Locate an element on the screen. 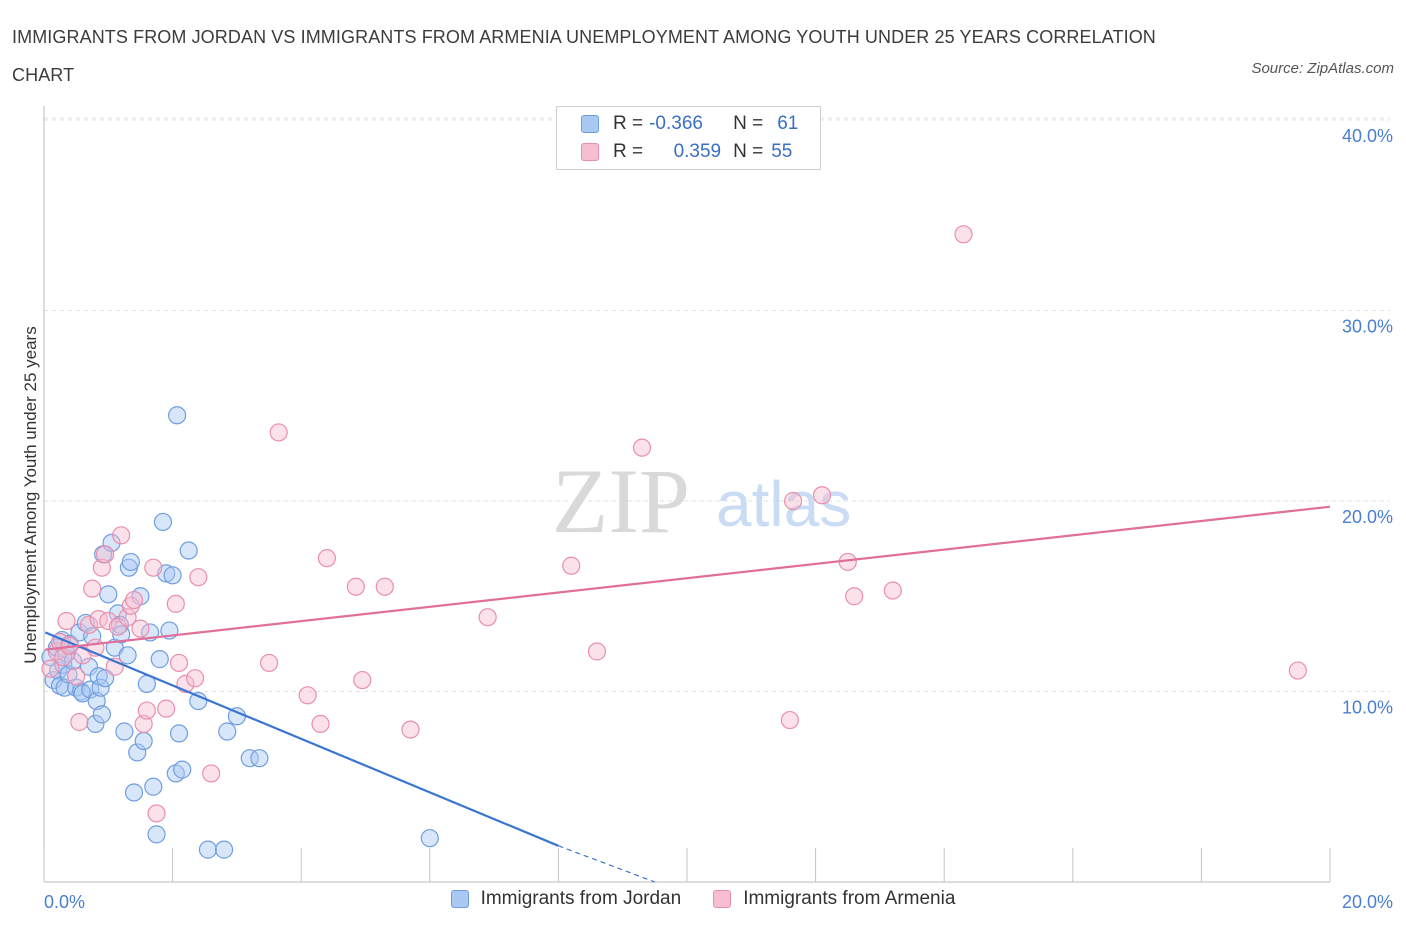 The height and width of the screenshot is (930, 1406). y-tick-label: 10.0% is located at coordinates (1367, 708).